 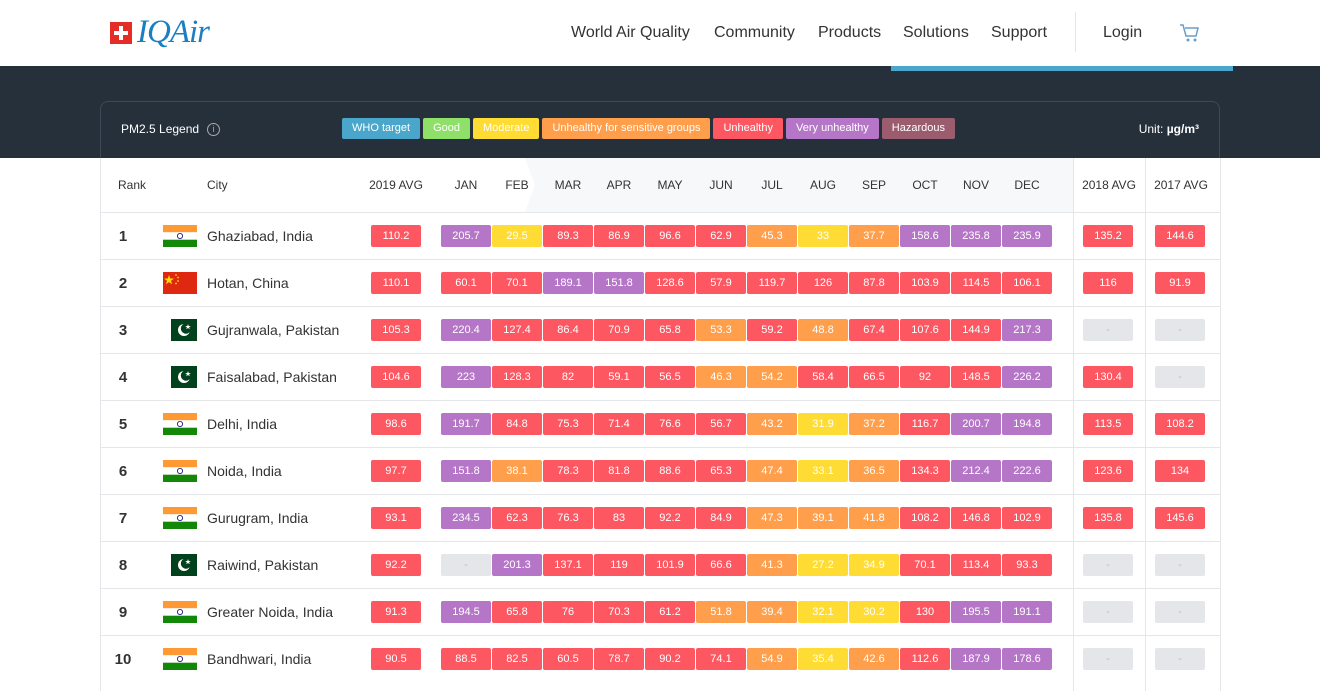 I want to click on month-value-jan: 234.5, so click(x=466, y=518).